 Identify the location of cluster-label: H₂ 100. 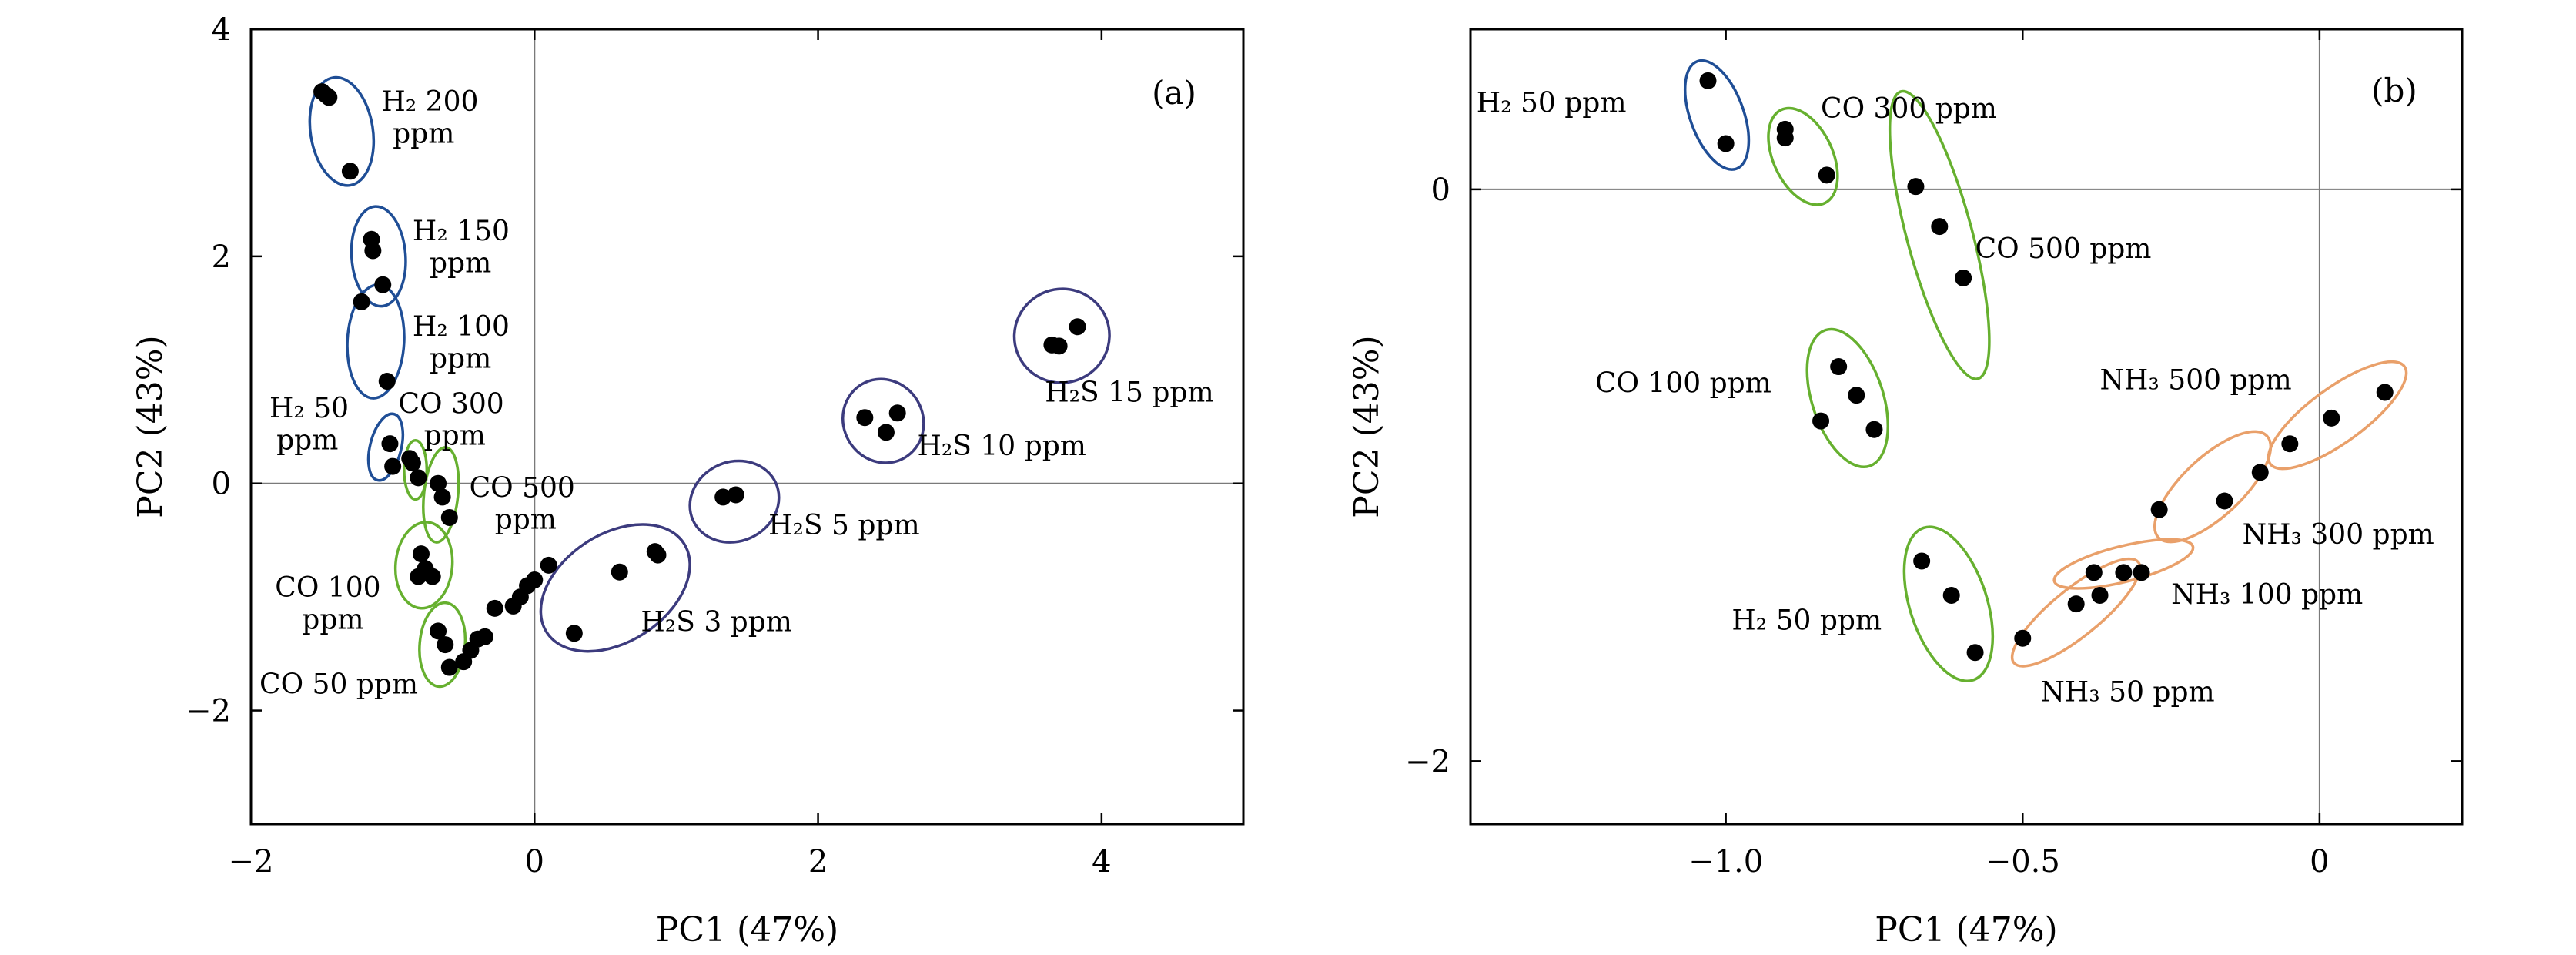
(462, 327).